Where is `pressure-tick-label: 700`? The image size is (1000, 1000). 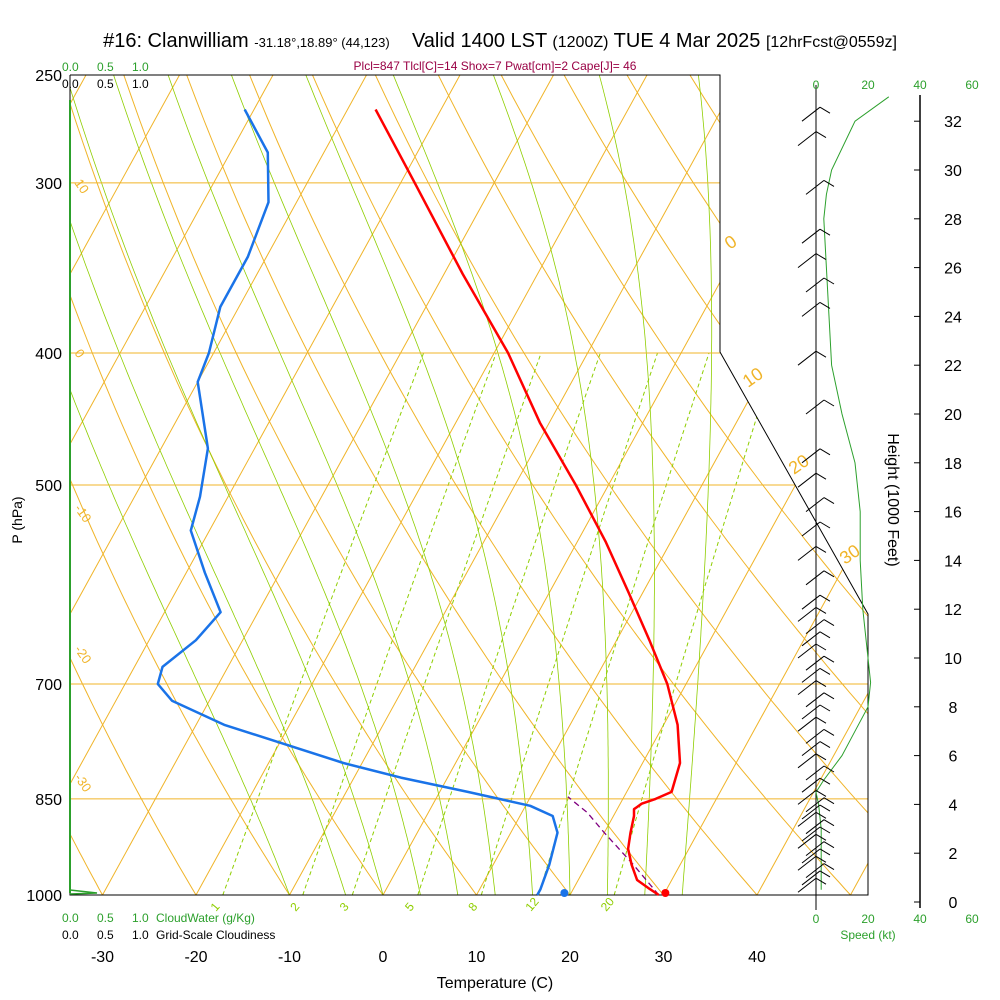
pressure-tick-label: 700 is located at coordinates (48, 685).